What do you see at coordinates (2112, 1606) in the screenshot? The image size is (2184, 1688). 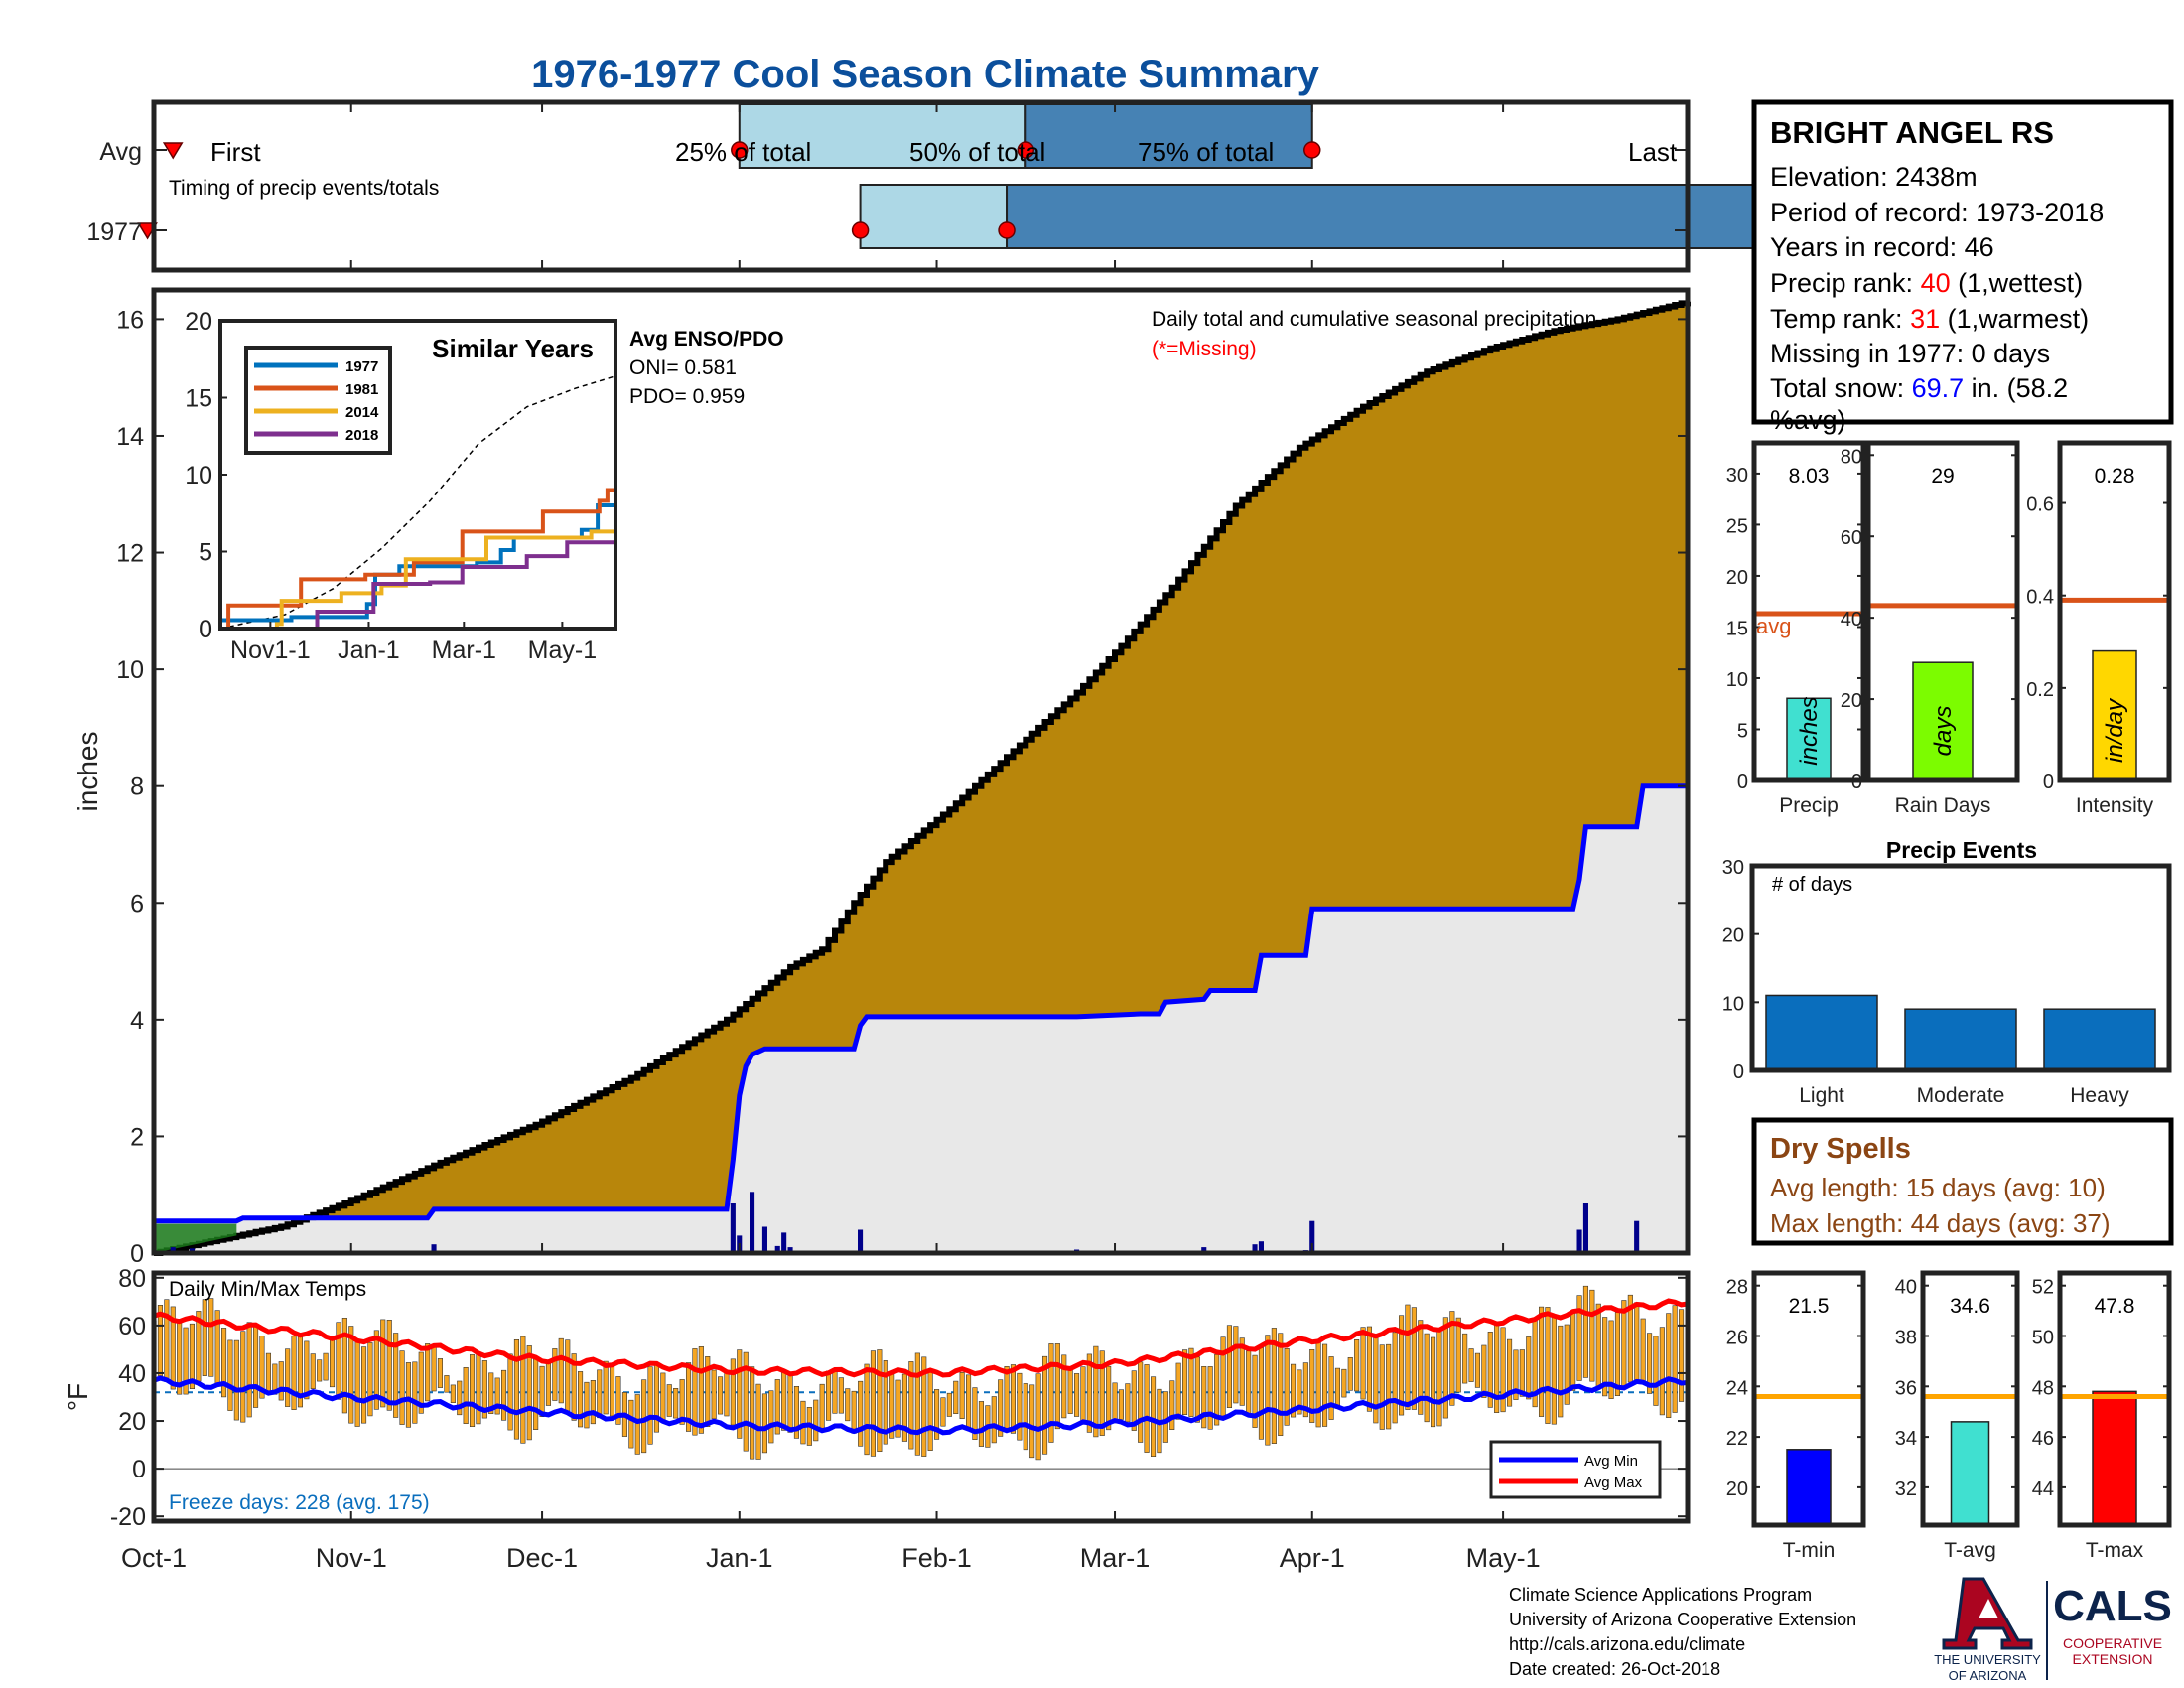 I see `cals-logo-text: CALS` at bounding box center [2112, 1606].